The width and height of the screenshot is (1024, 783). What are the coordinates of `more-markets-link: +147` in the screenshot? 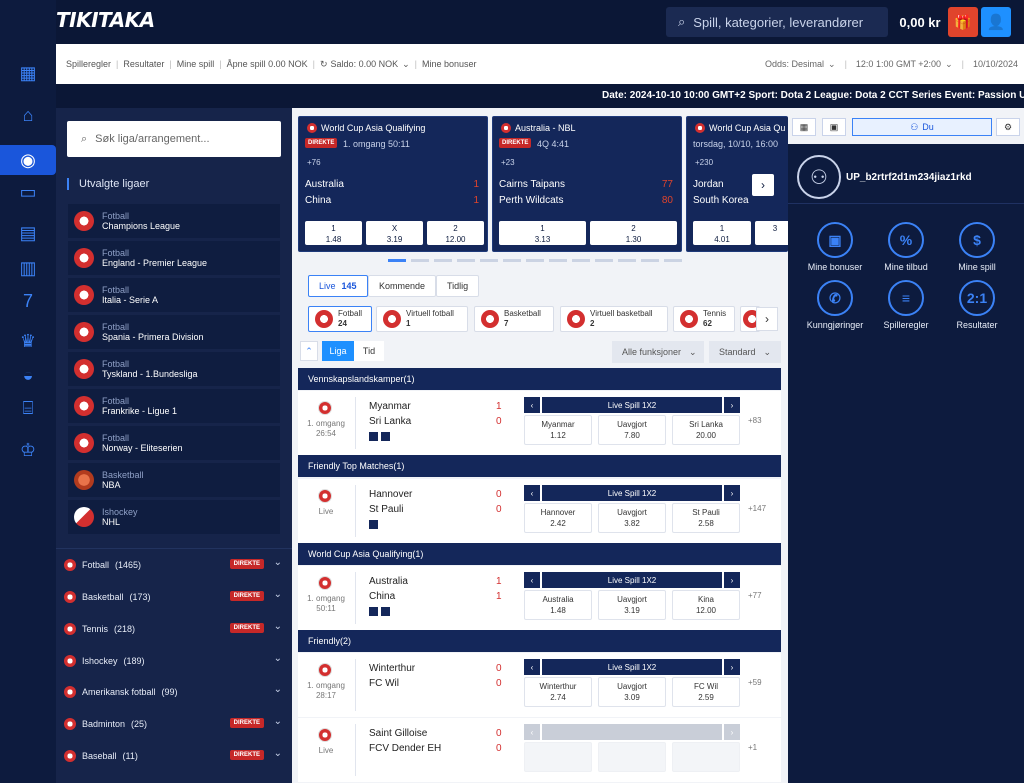 It's located at (757, 508).